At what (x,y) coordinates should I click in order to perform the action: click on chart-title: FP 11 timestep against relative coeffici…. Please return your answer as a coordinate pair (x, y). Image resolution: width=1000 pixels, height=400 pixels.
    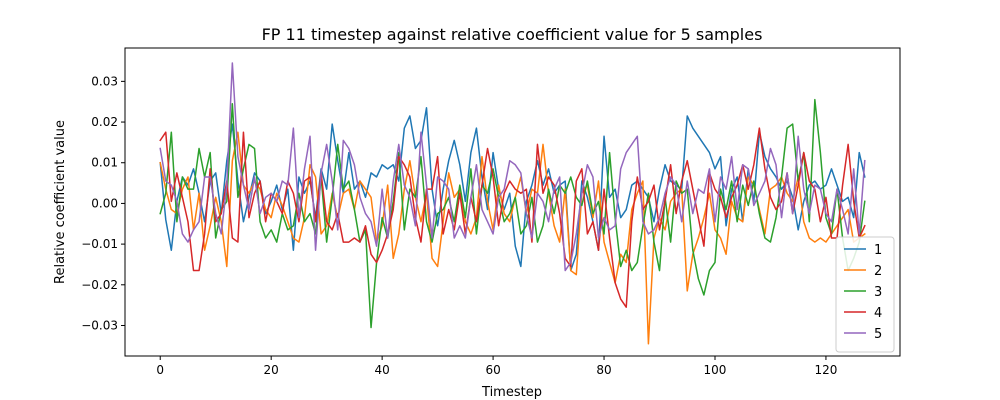
    Looking at the image, I should click on (512, 34).